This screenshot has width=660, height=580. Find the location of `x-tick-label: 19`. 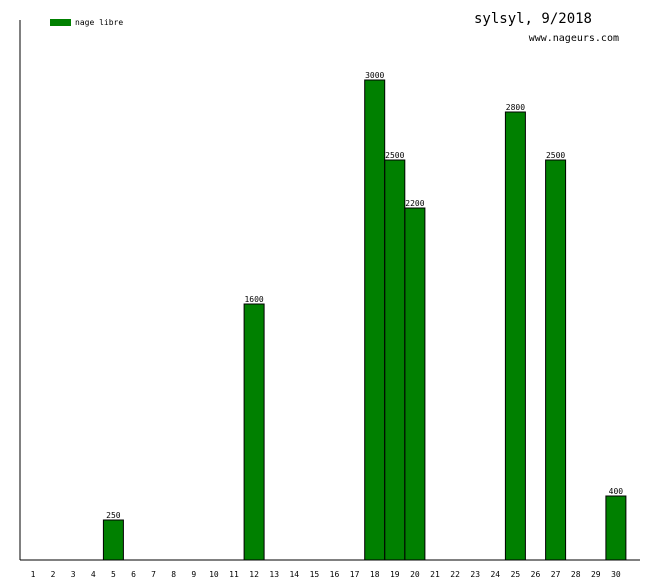

x-tick-label: 19 is located at coordinates (395, 574).